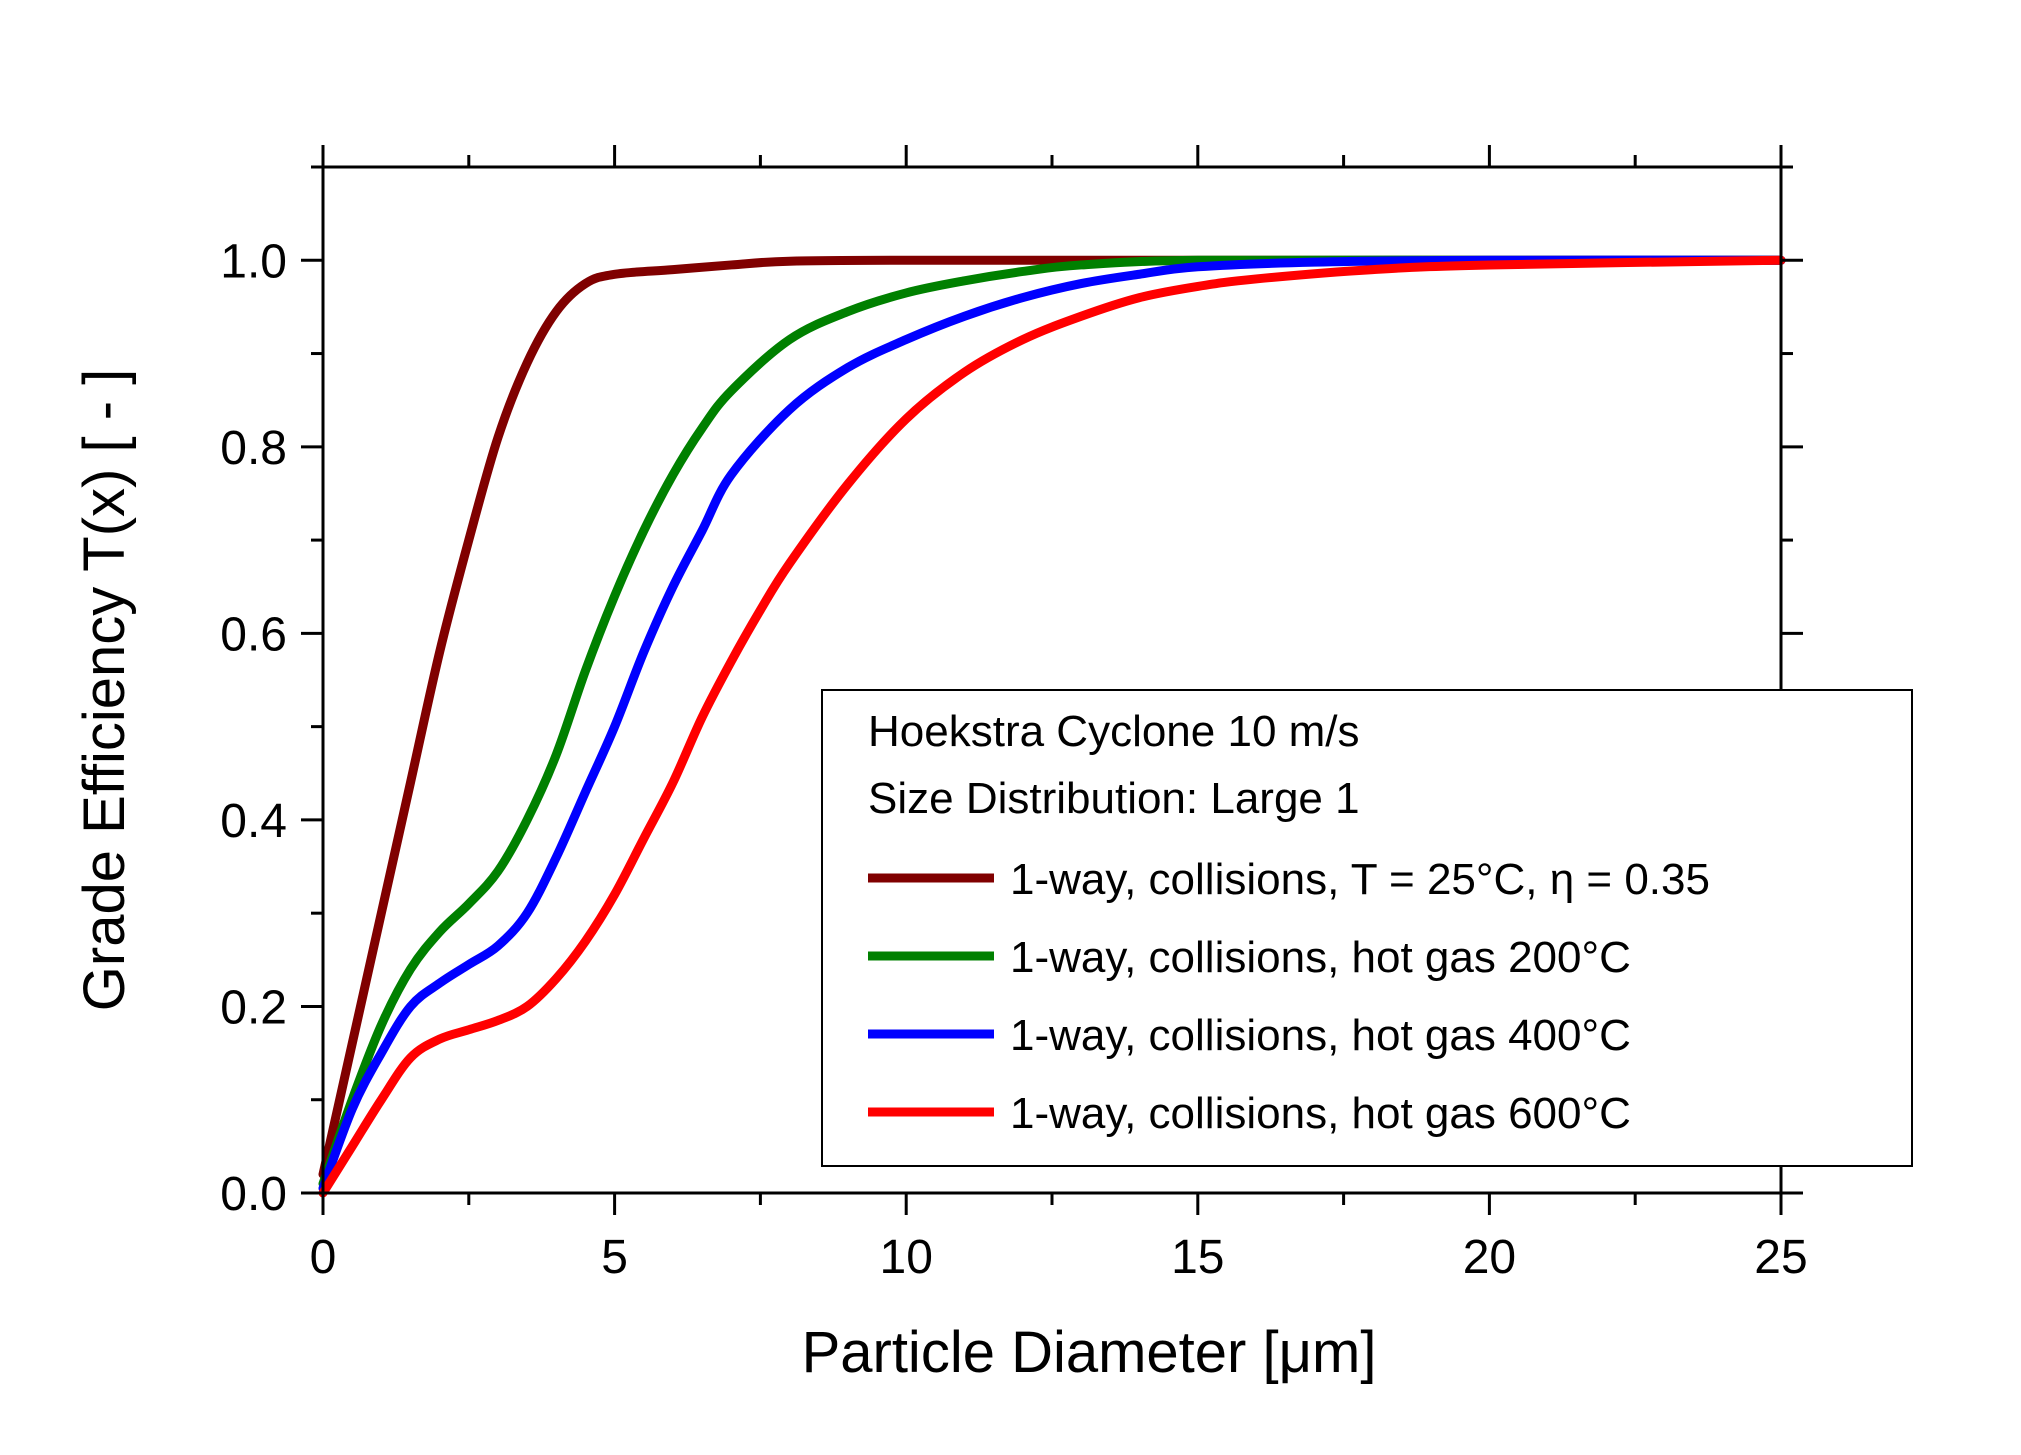  I want to click on legend-header-line-2: Size Distribution: Large 1, so click(1114, 798).